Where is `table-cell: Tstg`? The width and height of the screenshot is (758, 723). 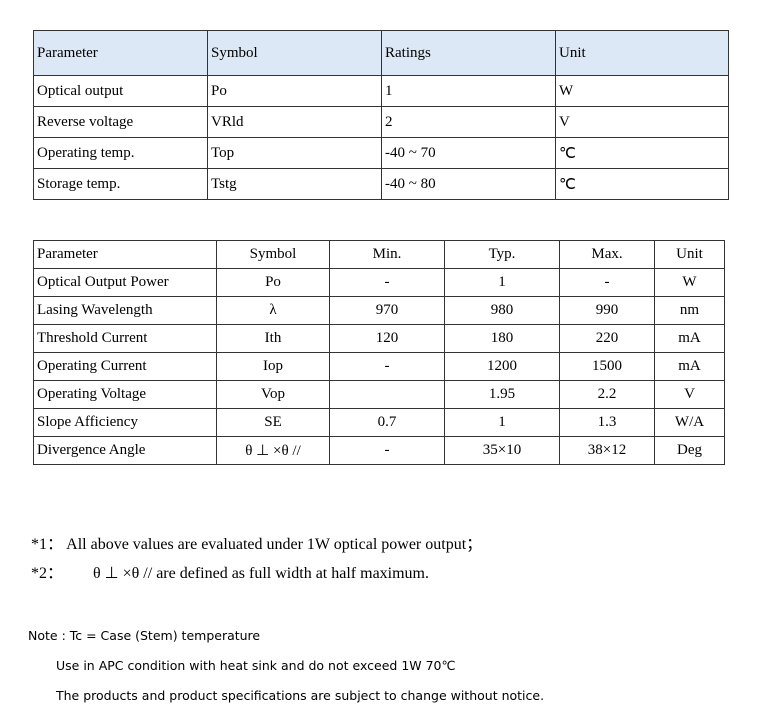 table-cell: Tstg is located at coordinates (294, 184).